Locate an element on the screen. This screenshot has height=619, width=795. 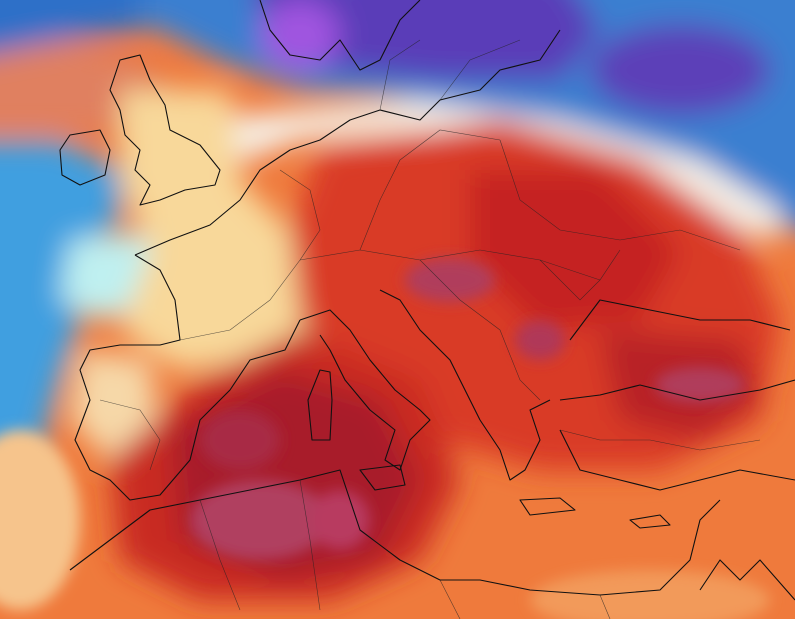
warm-area is located at coordinates (650, 594).